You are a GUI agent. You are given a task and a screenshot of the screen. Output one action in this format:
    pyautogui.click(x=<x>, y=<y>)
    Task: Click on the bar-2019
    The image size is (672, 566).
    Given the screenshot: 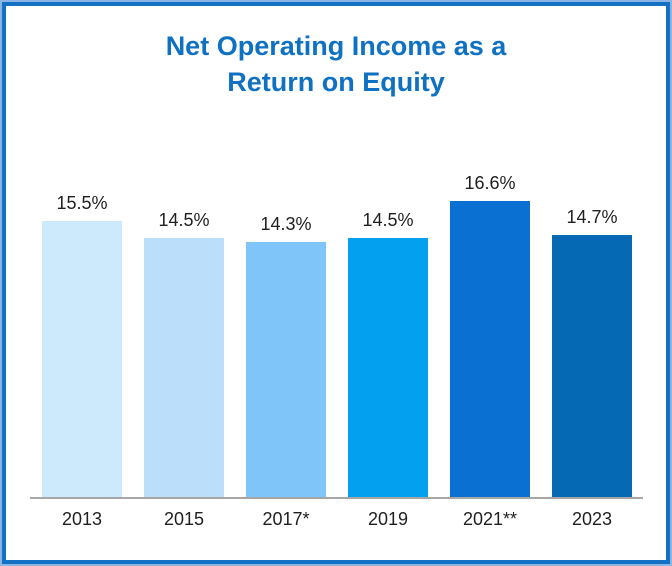 What is the action you would take?
    pyautogui.click(x=388, y=368)
    